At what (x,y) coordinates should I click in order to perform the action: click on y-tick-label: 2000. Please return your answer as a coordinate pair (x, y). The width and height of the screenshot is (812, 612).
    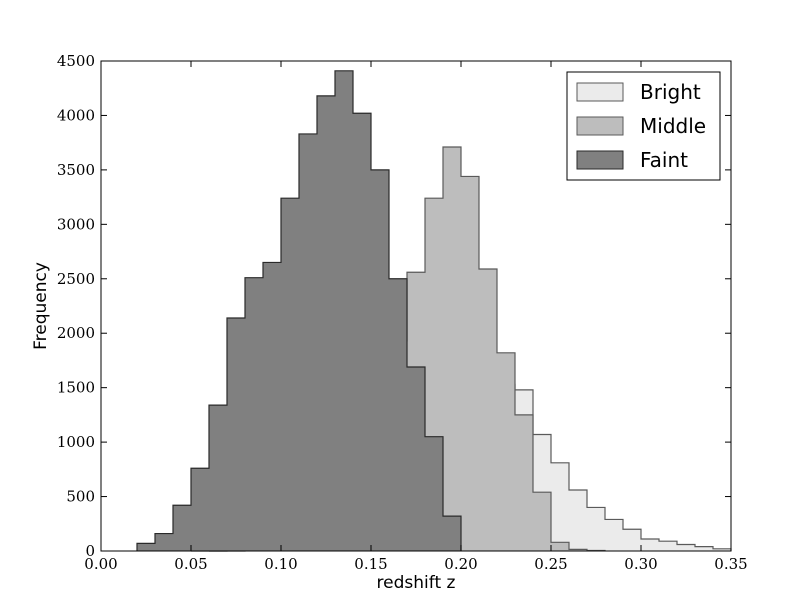
    Looking at the image, I should click on (76, 333).